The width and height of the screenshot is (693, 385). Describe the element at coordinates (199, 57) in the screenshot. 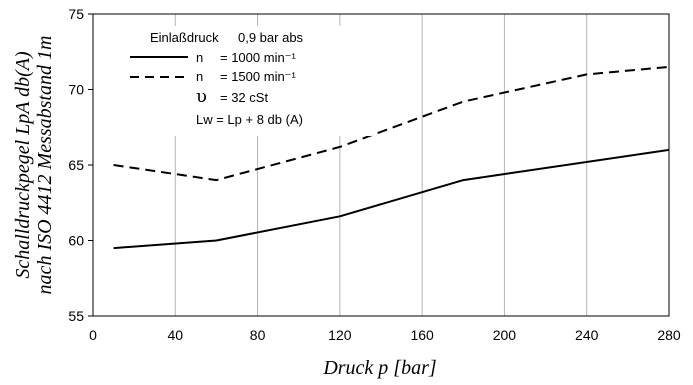

I see `legend-entry-1-symbol: n` at that location.